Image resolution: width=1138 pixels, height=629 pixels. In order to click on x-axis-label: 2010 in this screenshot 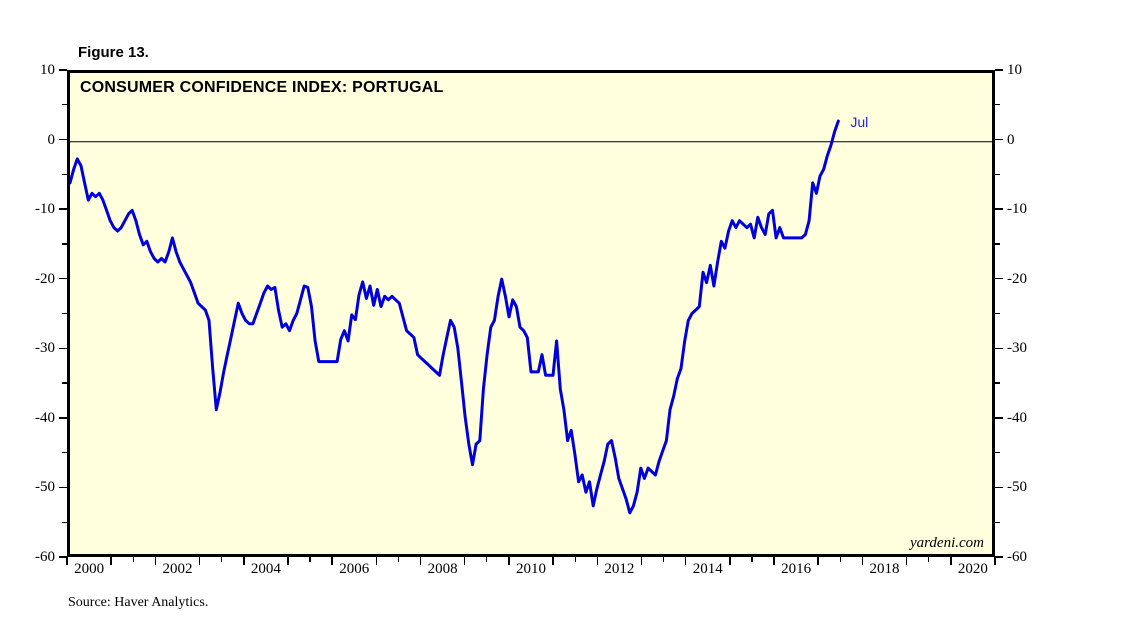, I will do `click(531, 569)`.